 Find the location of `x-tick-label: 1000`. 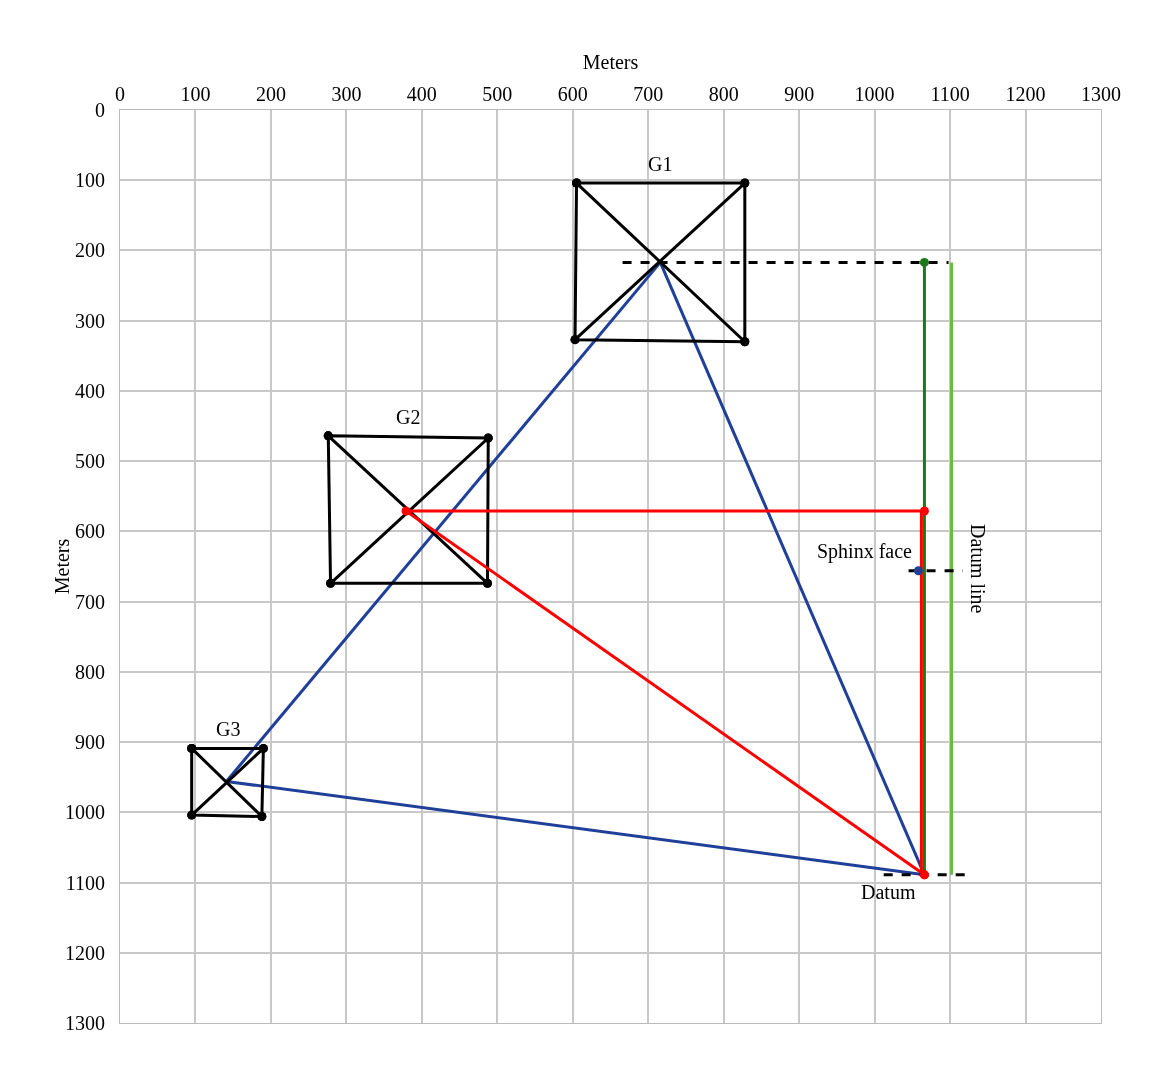

x-tick-label: 1000 is located at coordinates (874, 94).